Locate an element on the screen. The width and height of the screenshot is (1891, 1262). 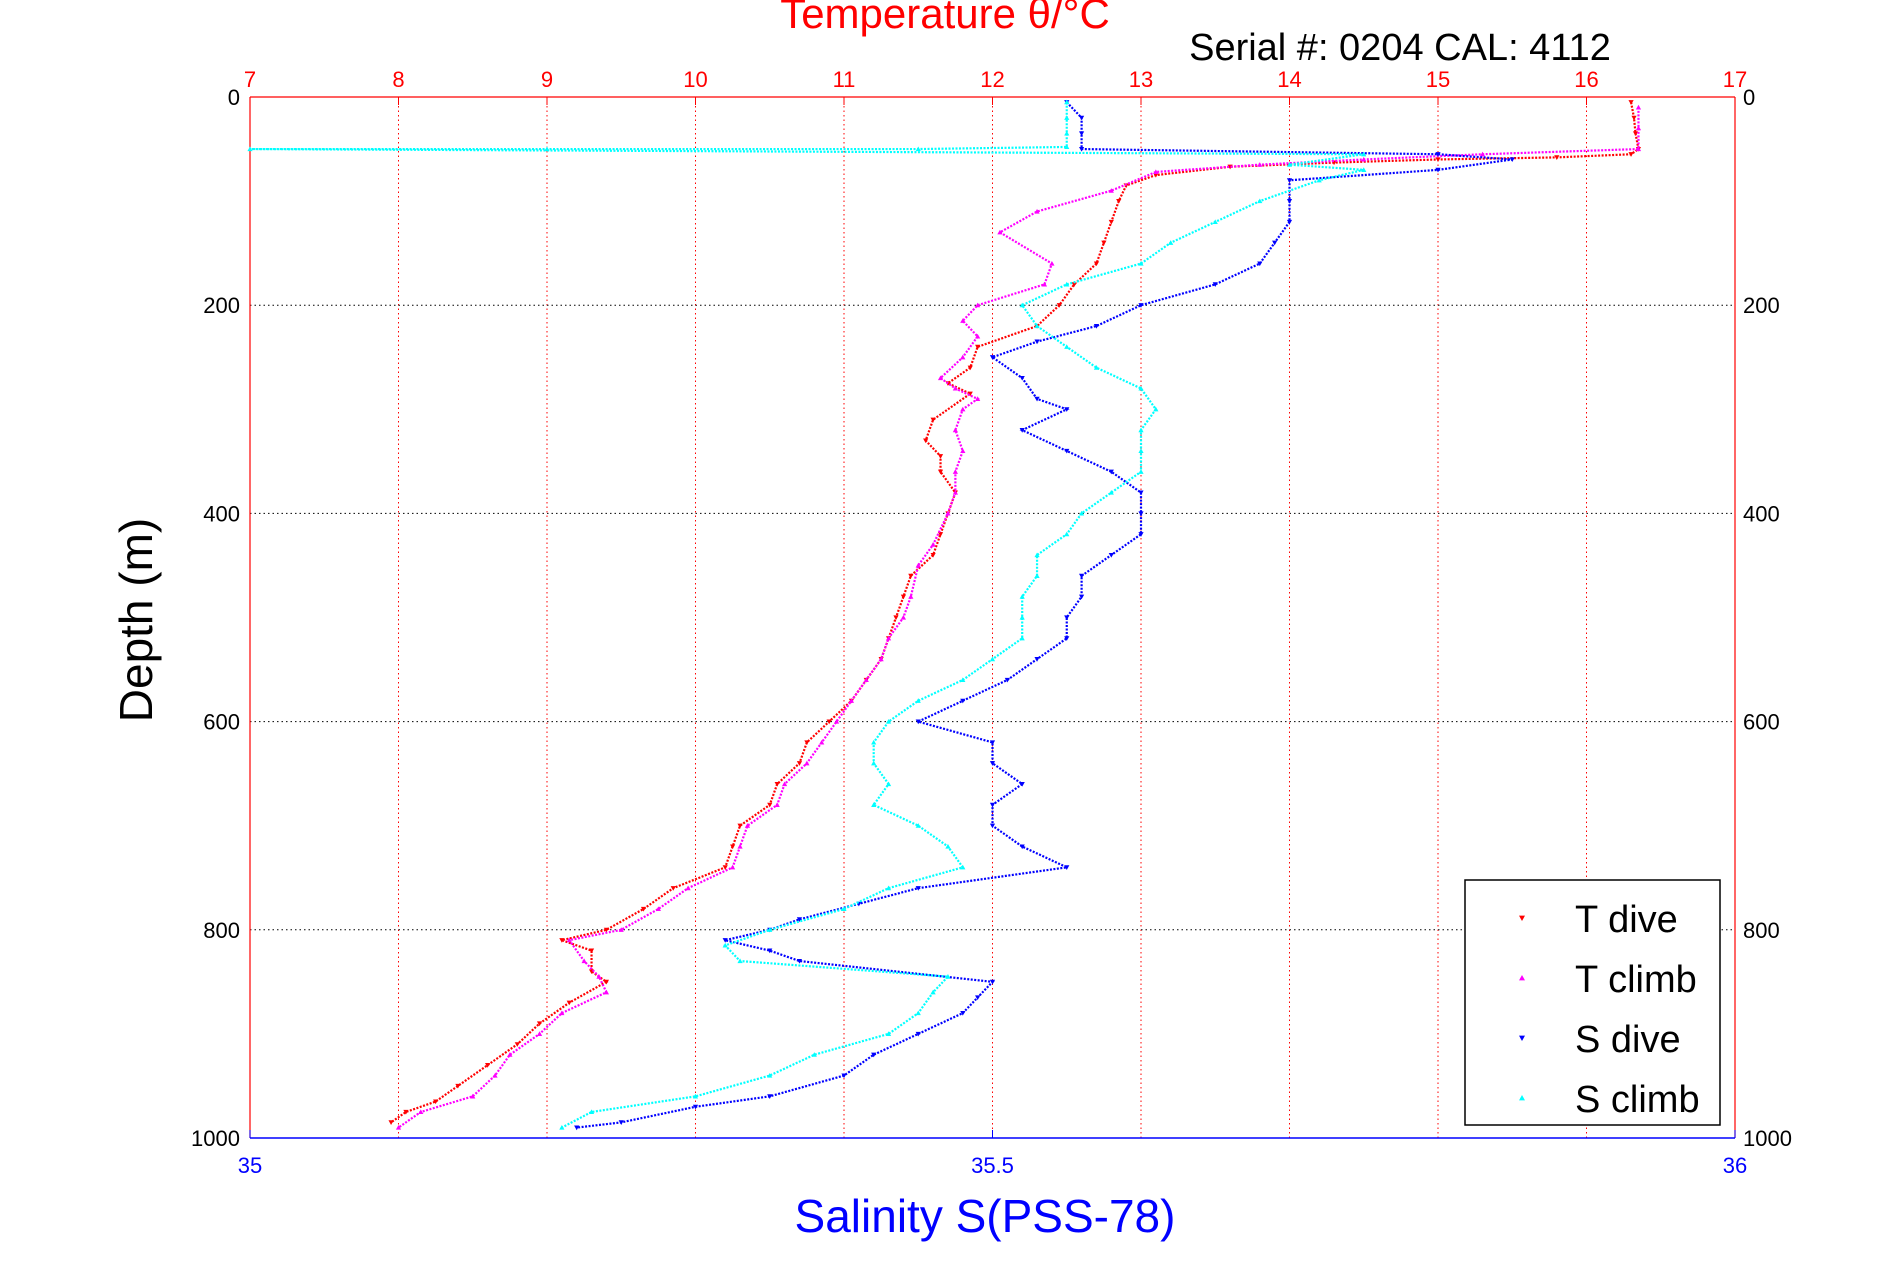
temp-tick-label: 14 is located at coordinates (1289, 79).